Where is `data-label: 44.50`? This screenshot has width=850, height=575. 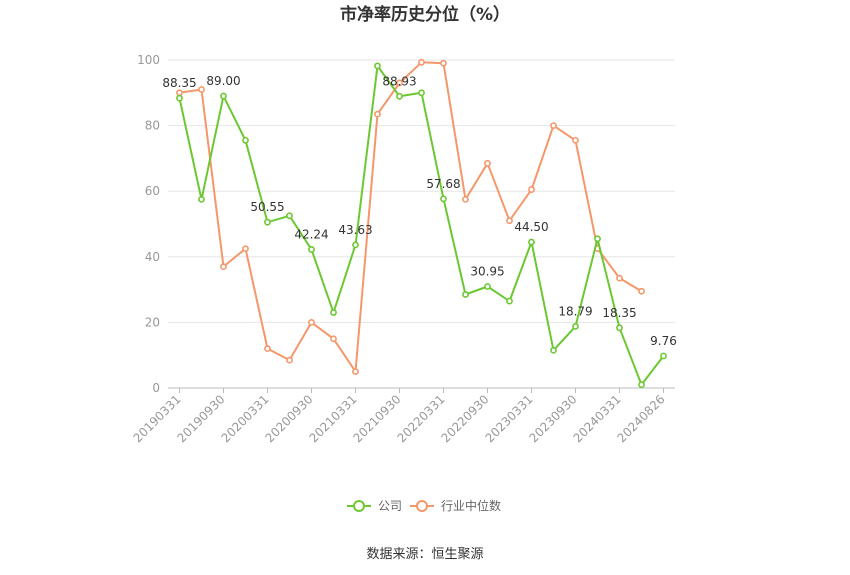 data-label: 44.50 is located at coordinates (531, 227).